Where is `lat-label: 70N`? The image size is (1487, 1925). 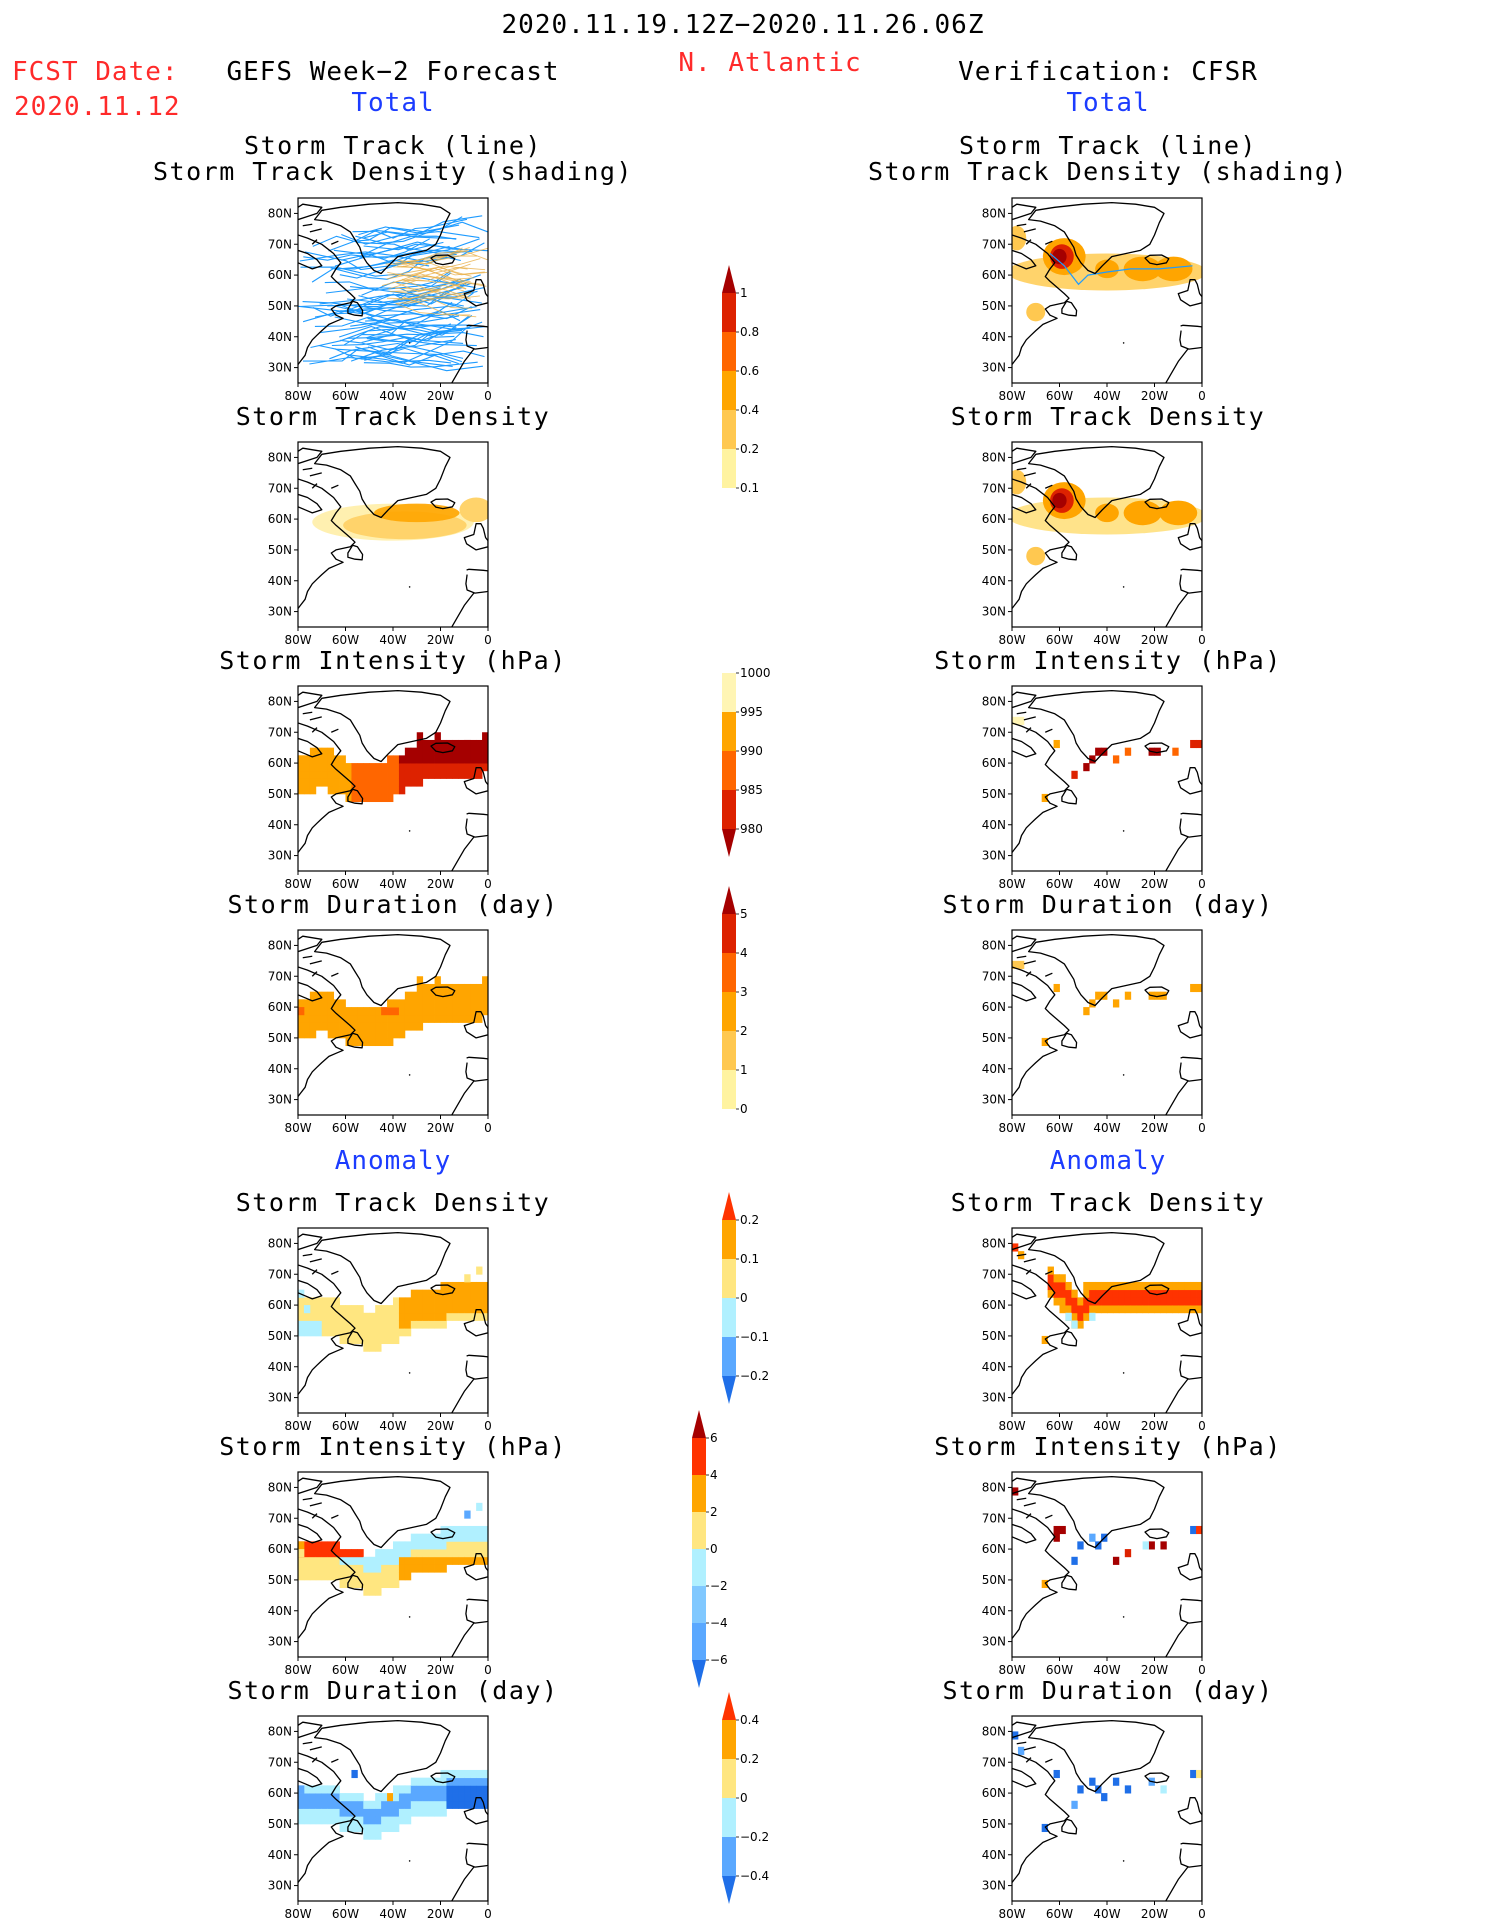
lat-label: 70N is located at coordinates (280, 1518).